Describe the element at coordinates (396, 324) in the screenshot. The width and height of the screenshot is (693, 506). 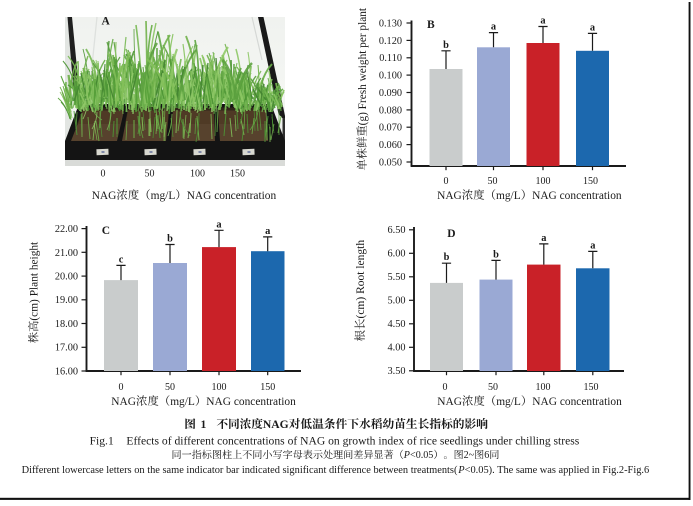
I see `svg-text: 4.50` at that location.